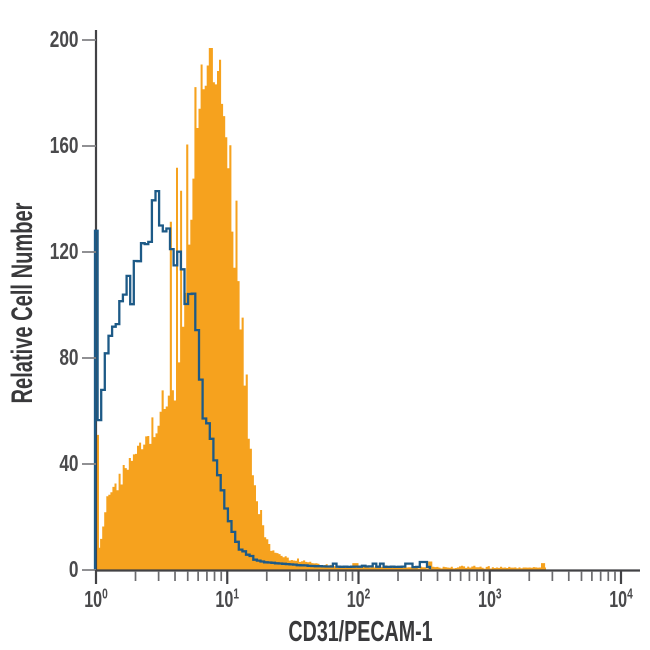 This screenshot has width=650, height=650. I want to click on svg-text: 0, so click(74, 570).